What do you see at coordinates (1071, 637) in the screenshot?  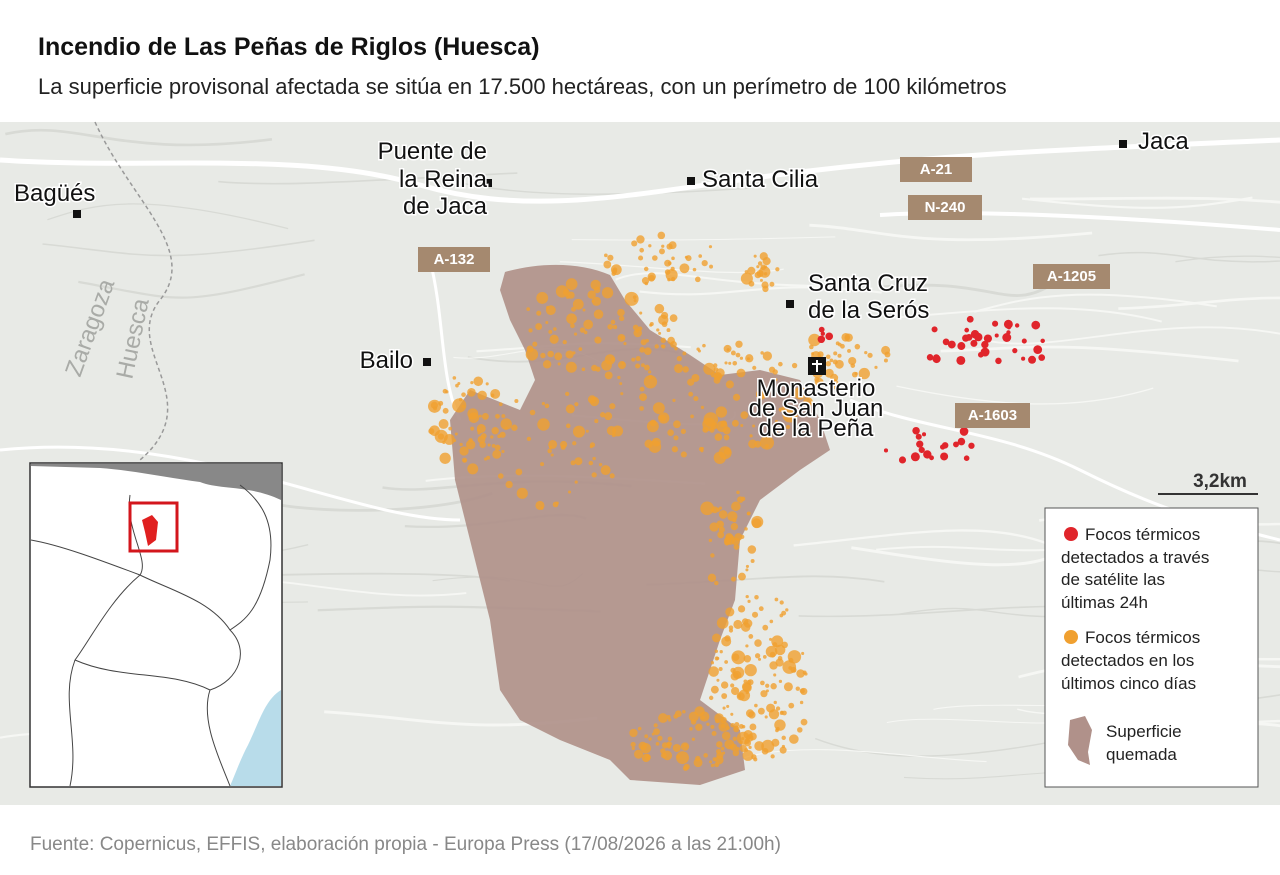 I see `legend-swatch-orange` at bounding box center [1071, 637].